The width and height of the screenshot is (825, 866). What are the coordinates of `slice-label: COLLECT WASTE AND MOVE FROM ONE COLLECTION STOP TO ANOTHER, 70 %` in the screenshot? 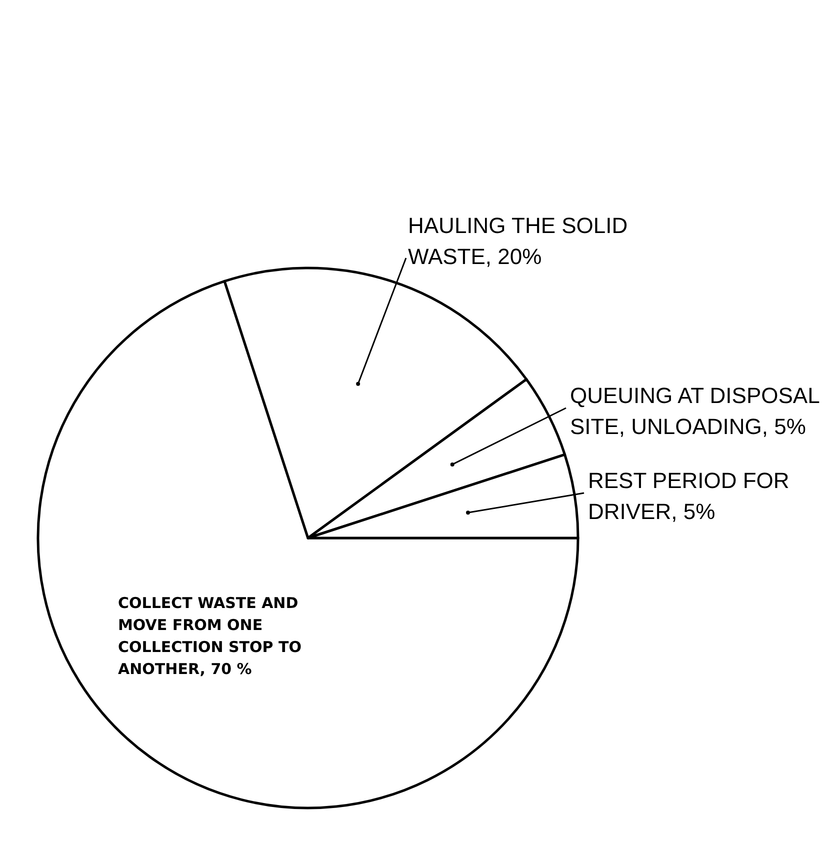 It's located at (210, 636).